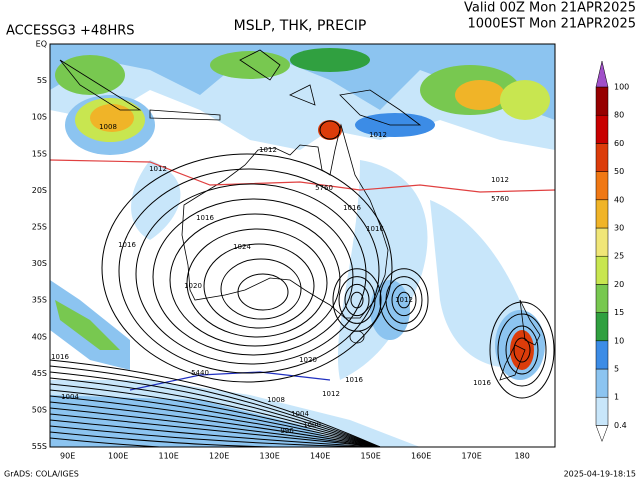 This screenshot has width=640, height=480. Describe the element at coordinates (41, 474) in the screenshot. I see `credit: GrADS: COLA/IGES` at that location.